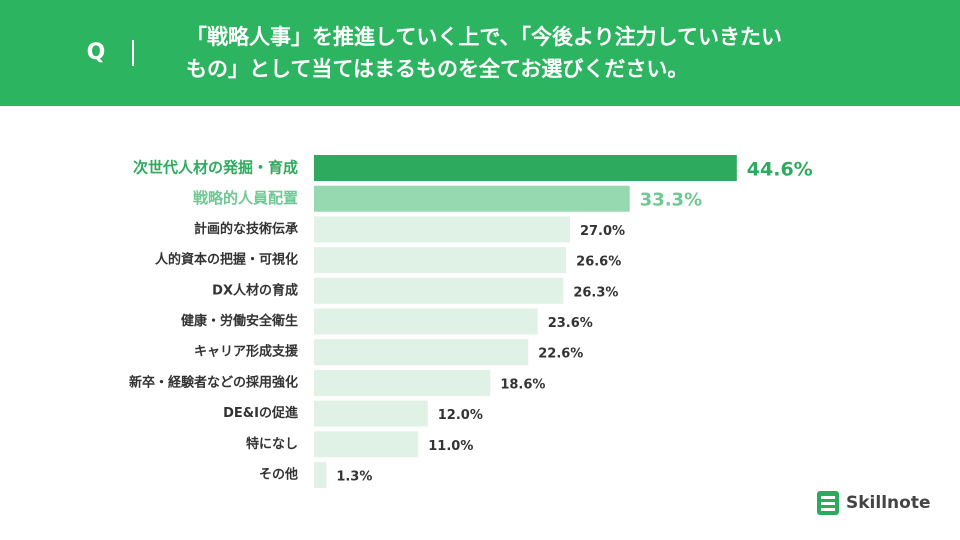 The width and height of the screenshot is (960, 540). What do you see at coordinates (272, 444) in the screenshot?
I see `category-label: 特になし` at bounding box center [272, 444].